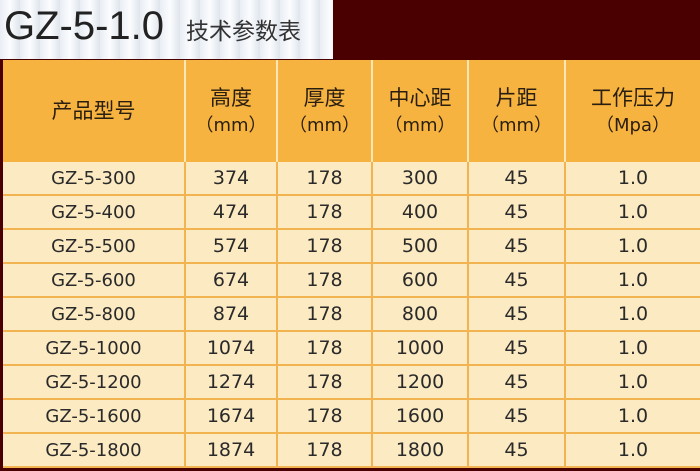  I want to click on column-header: 厚度 （mm）, so click(324, 111).